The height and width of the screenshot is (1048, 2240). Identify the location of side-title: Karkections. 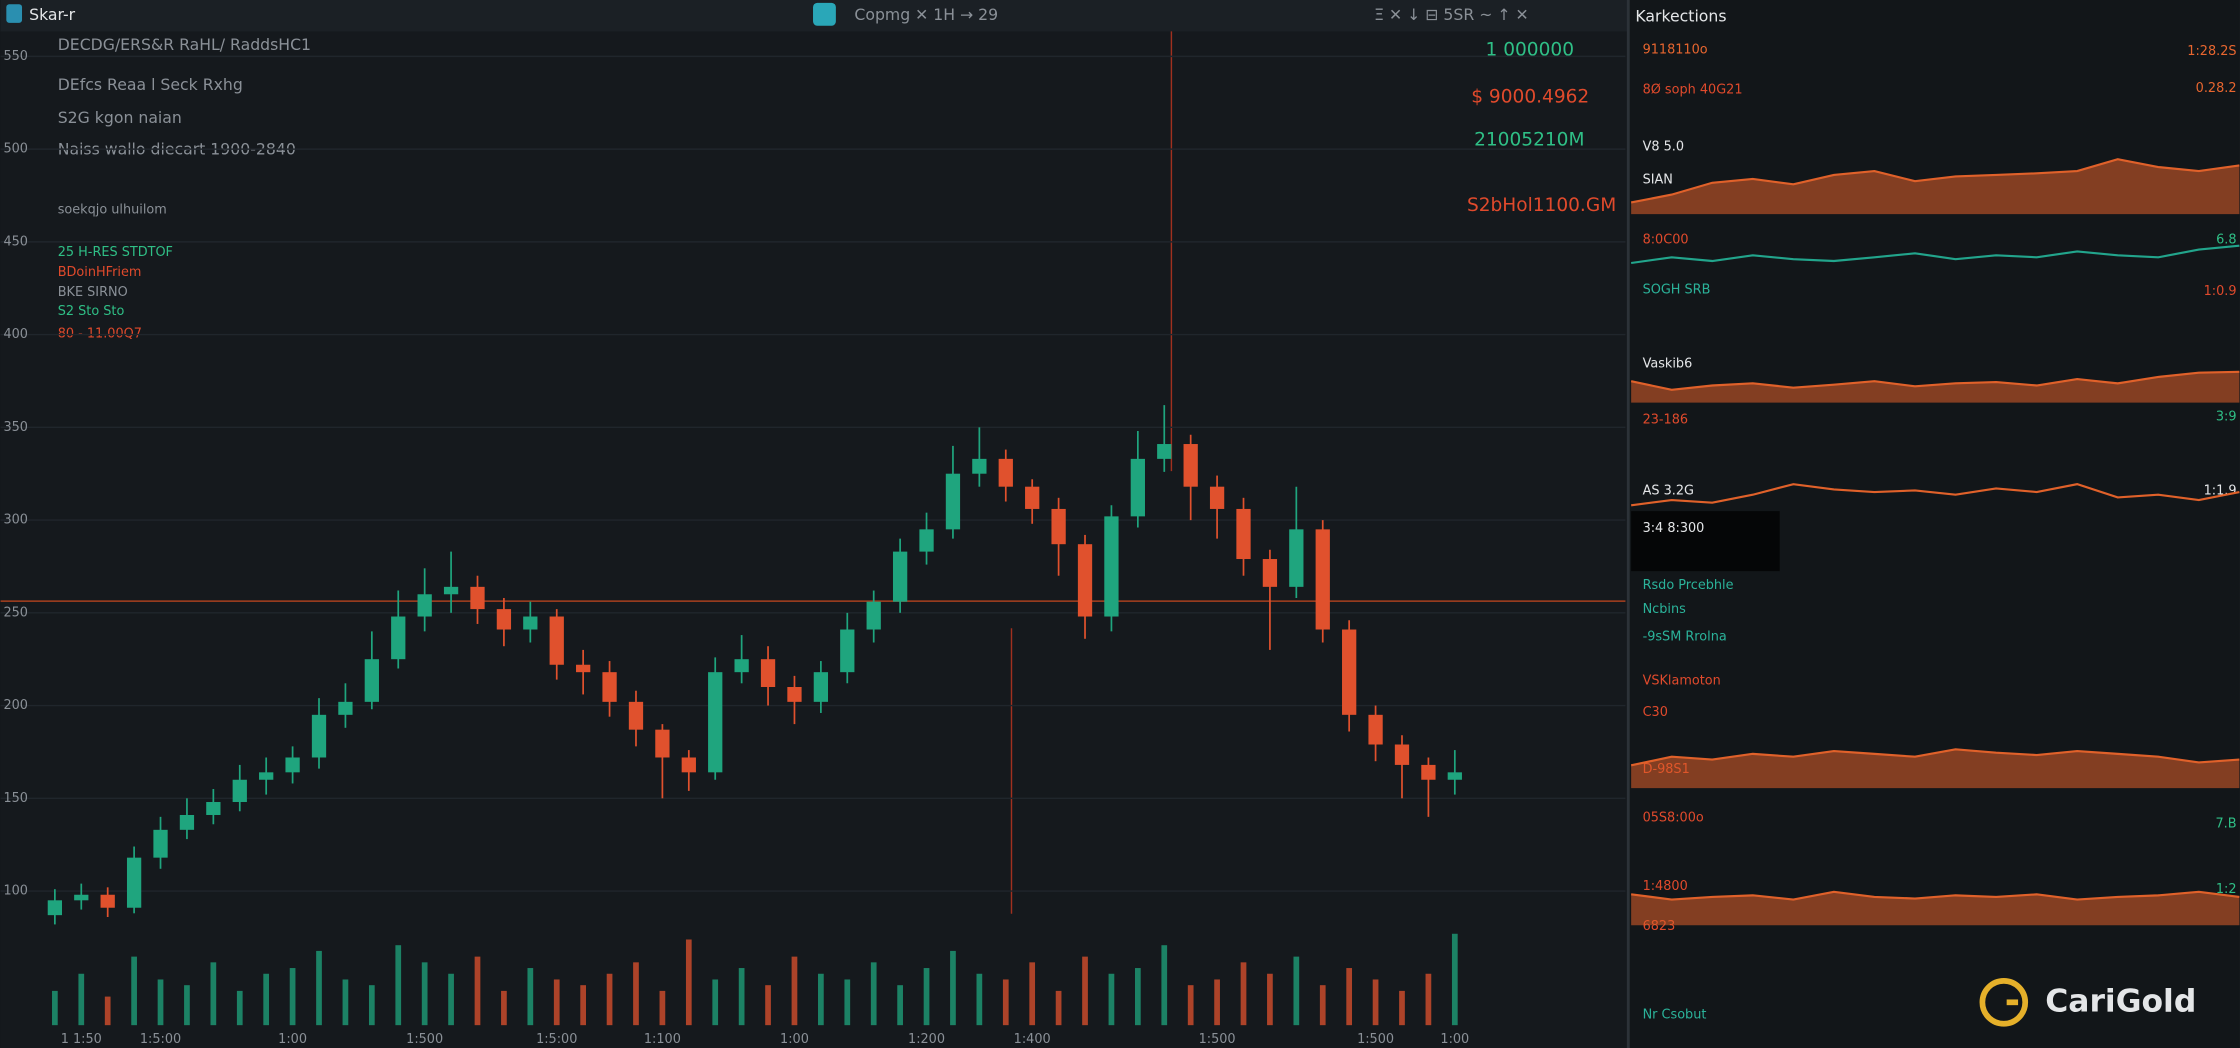
(1680, 16).